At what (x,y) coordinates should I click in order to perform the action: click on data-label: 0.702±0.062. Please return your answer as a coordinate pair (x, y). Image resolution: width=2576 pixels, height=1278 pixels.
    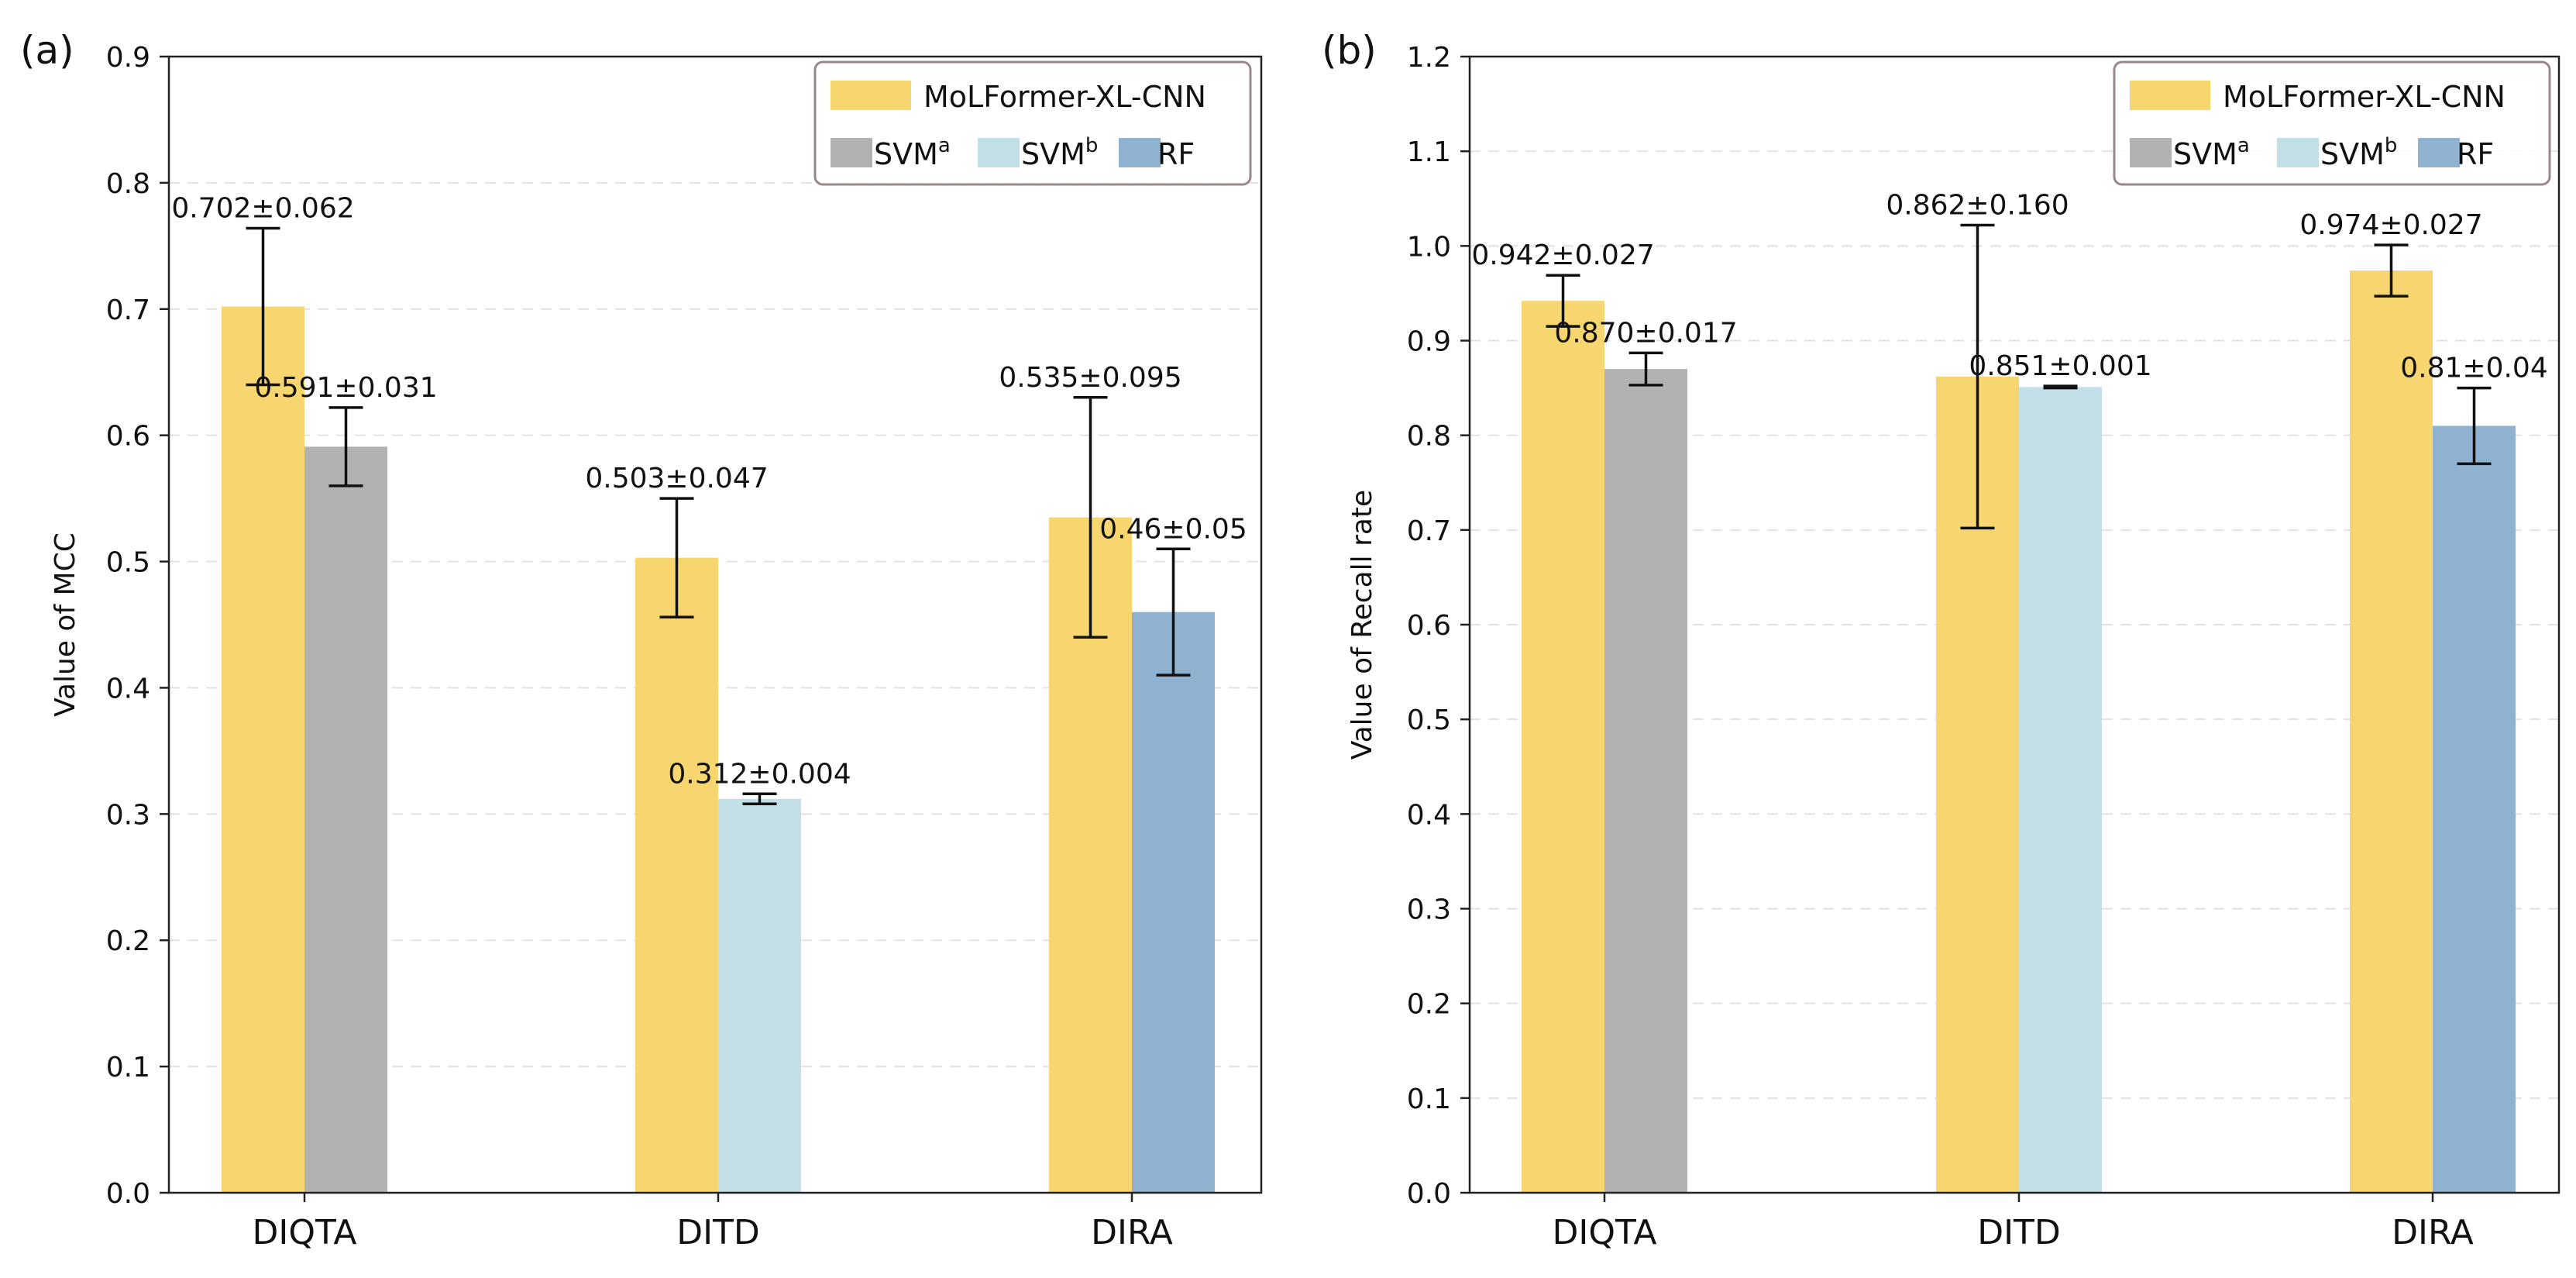
    Looking at the image, I should click on (262, 209).